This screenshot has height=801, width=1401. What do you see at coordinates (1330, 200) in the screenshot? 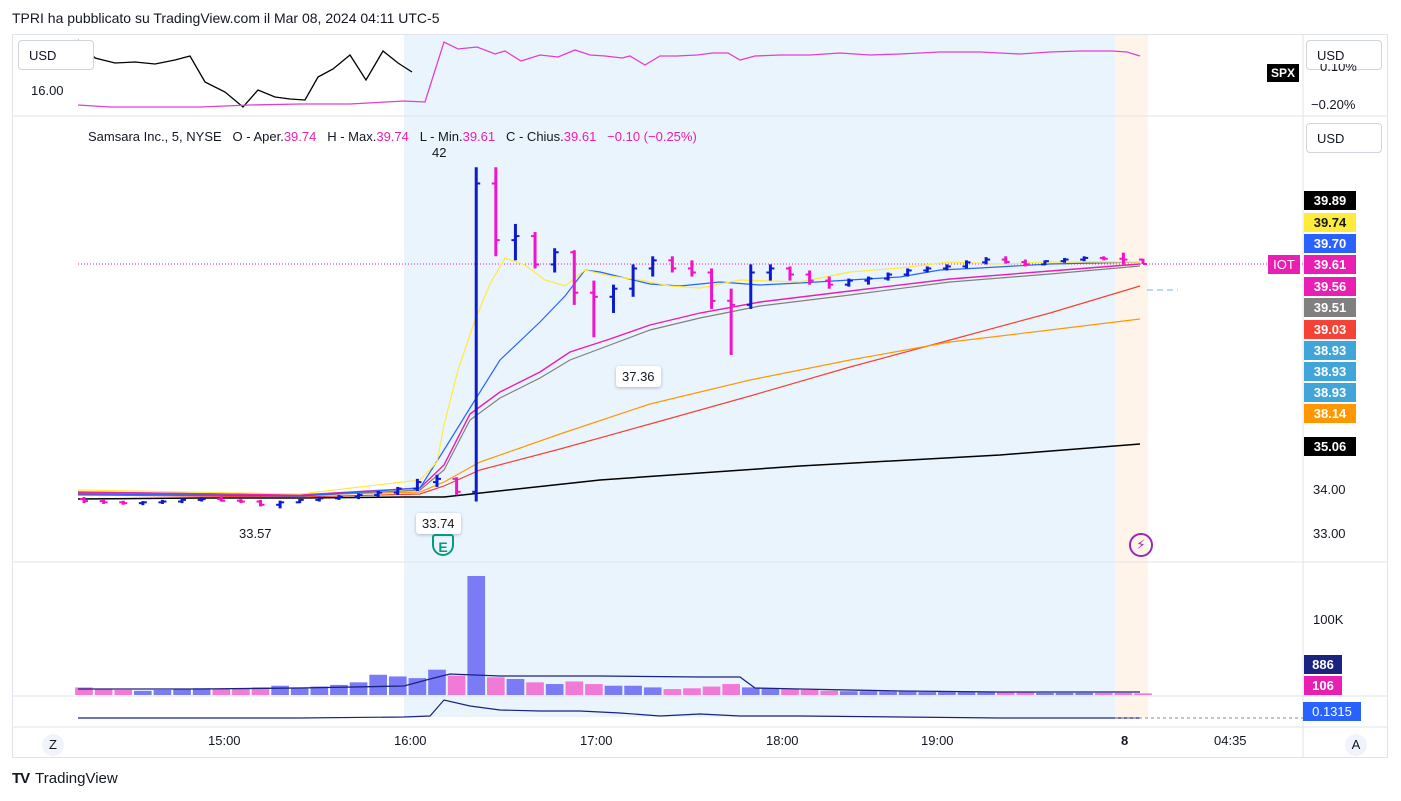
I see `price-tag: 39.89` at bounding box center [1330, 200].